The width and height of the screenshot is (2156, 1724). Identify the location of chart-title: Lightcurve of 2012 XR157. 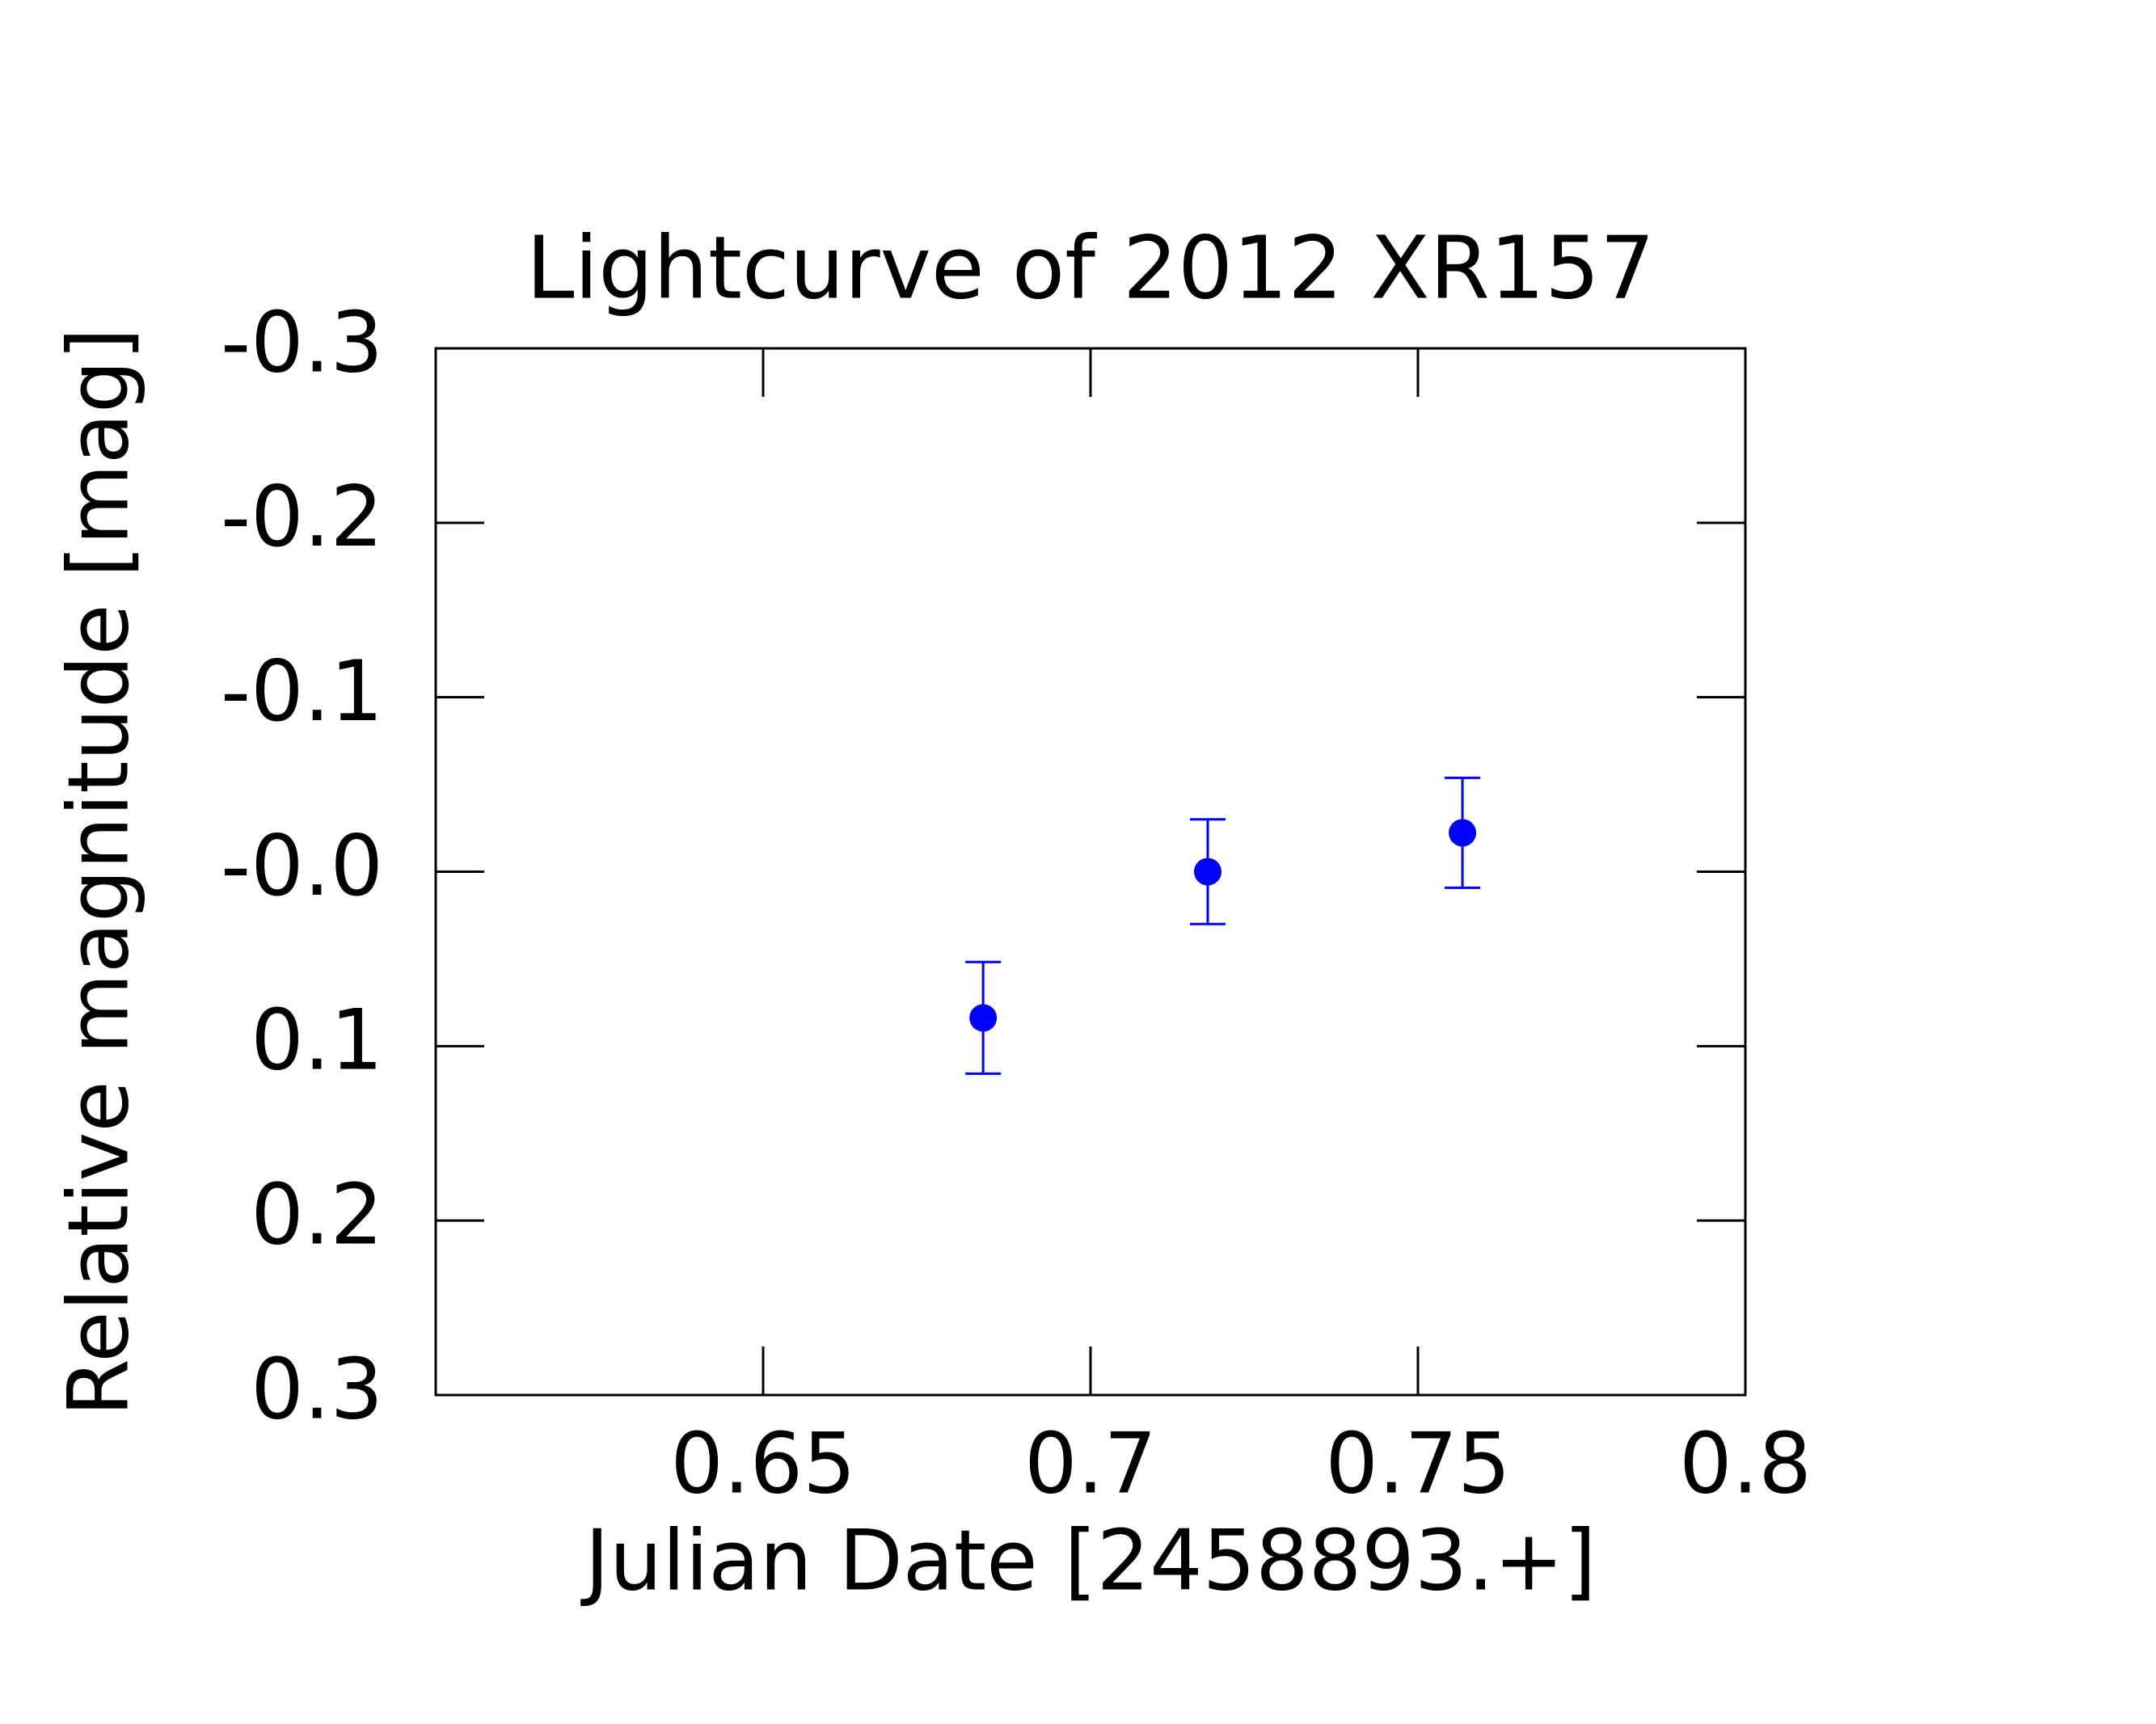
(1091, 268).